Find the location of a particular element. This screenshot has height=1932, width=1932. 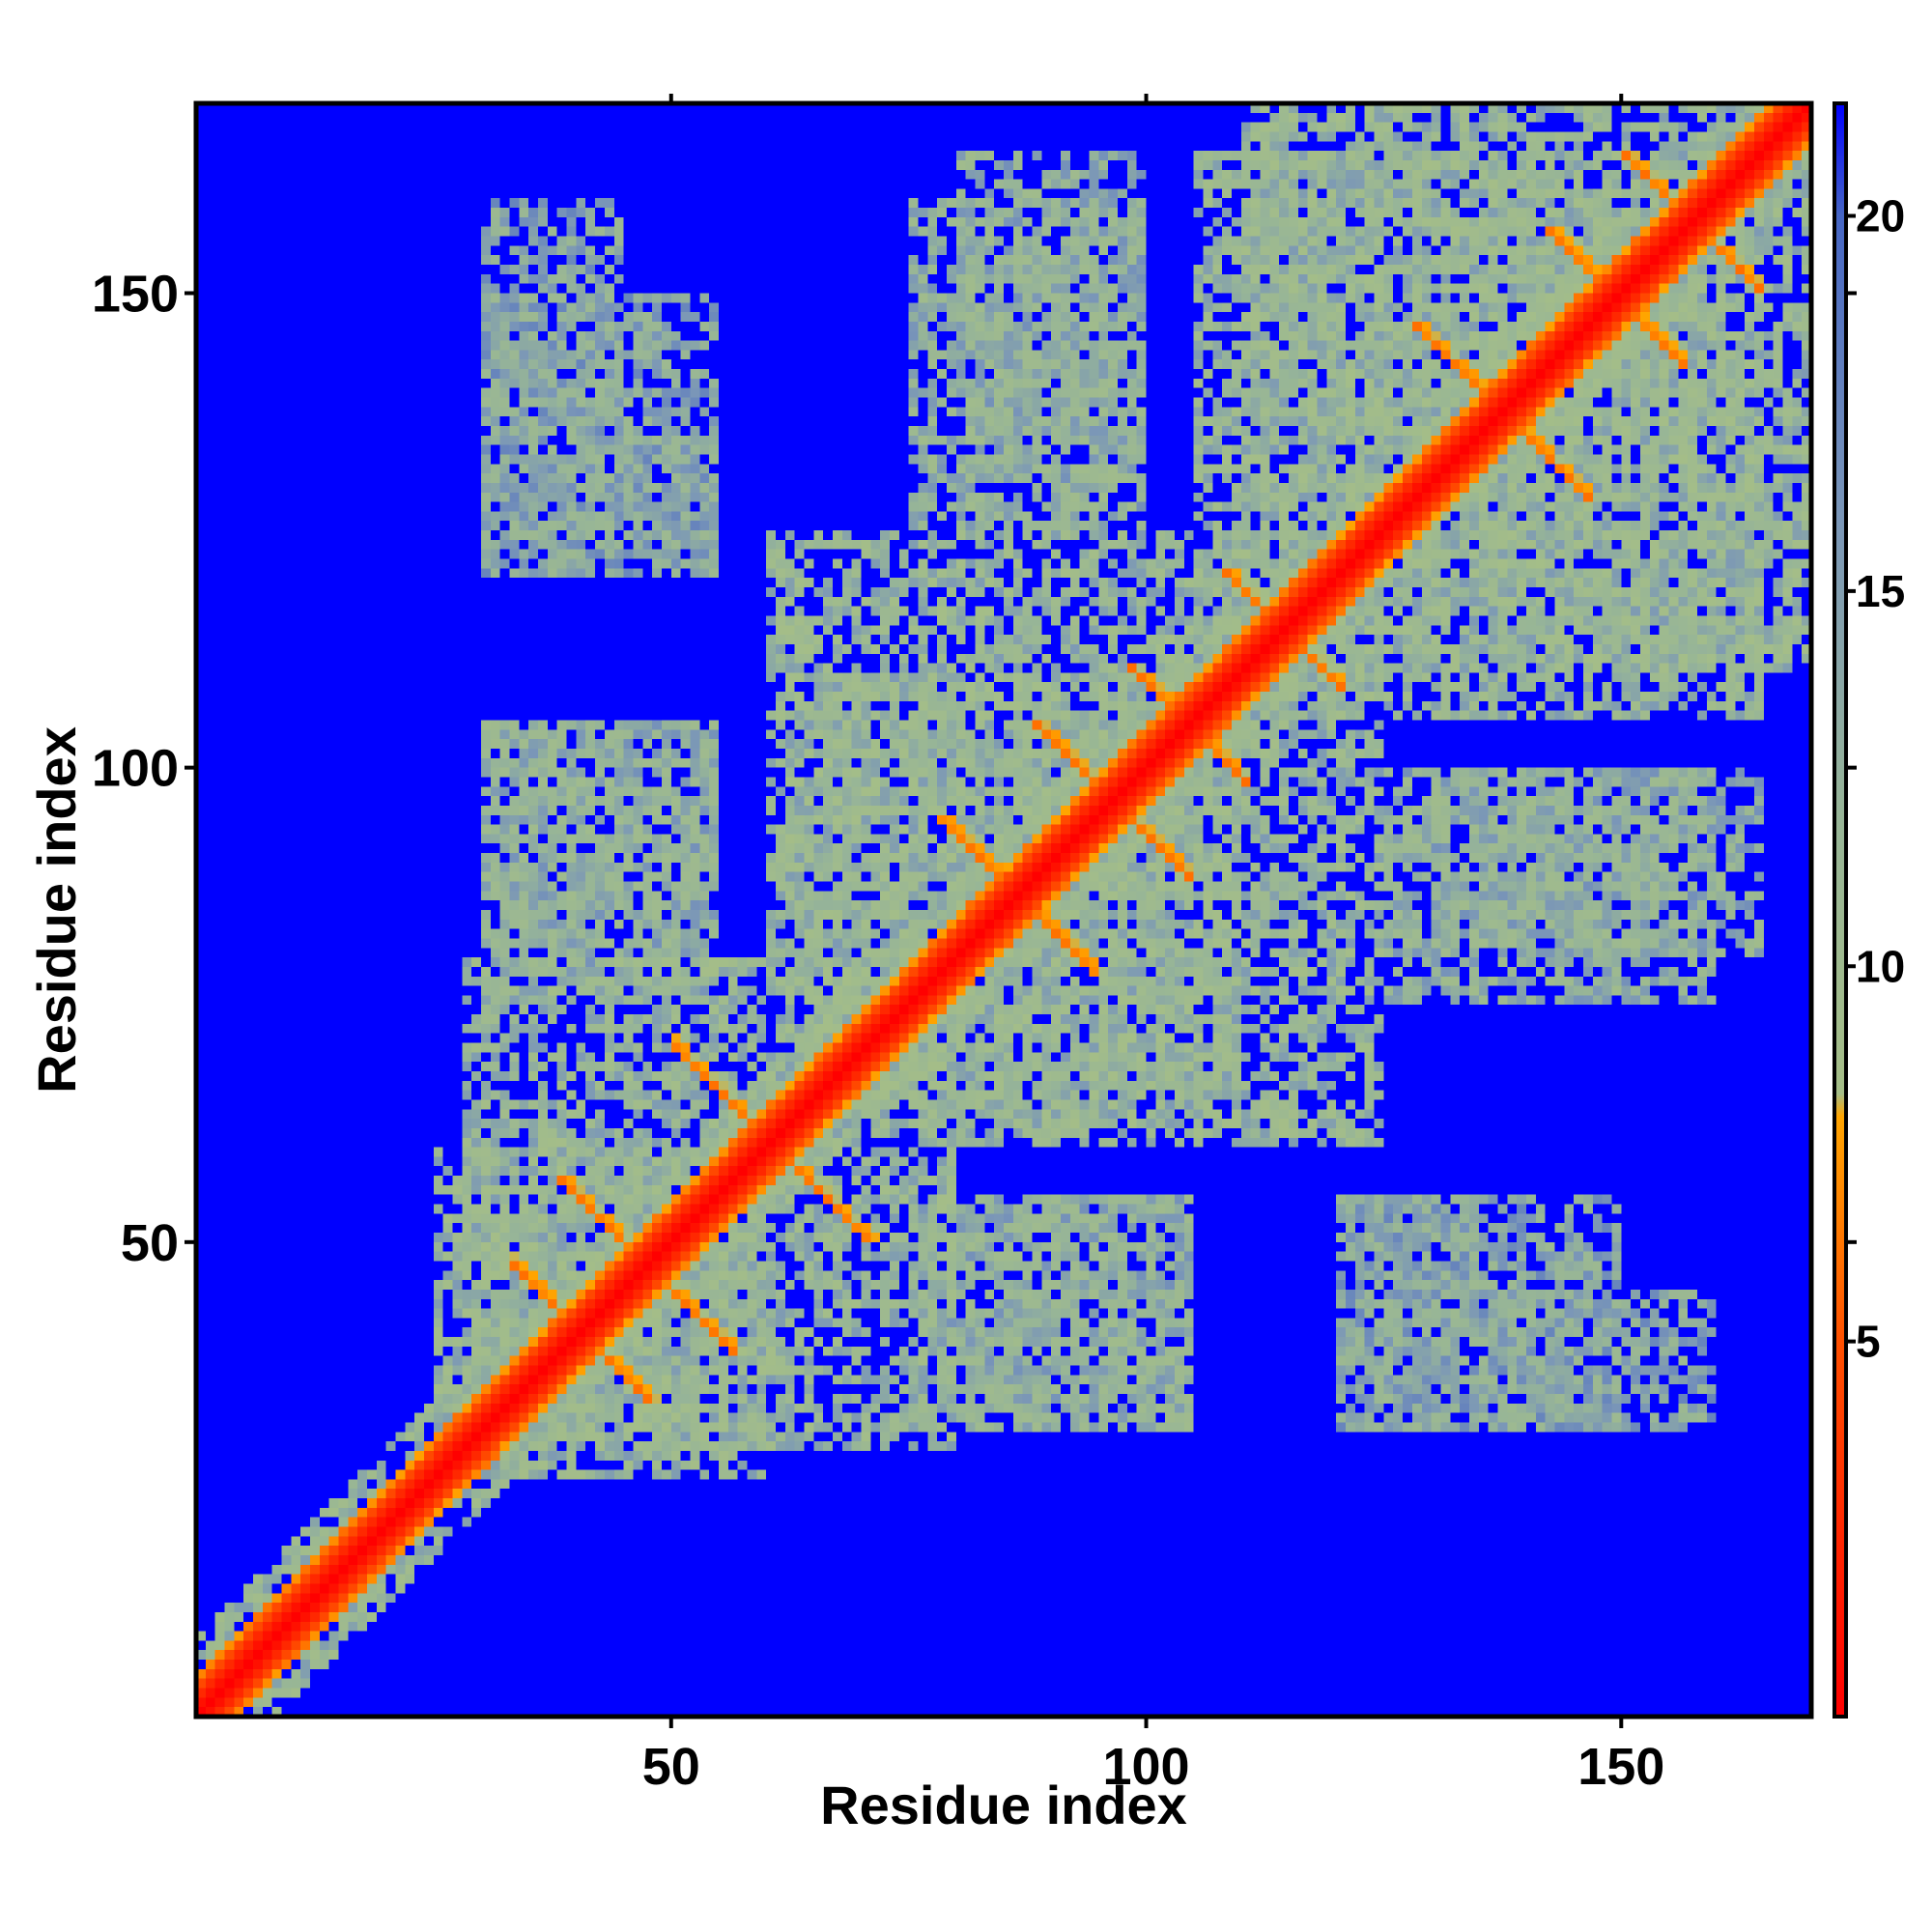

y-tick-label: 50 is located at coordinates (150, 1243).